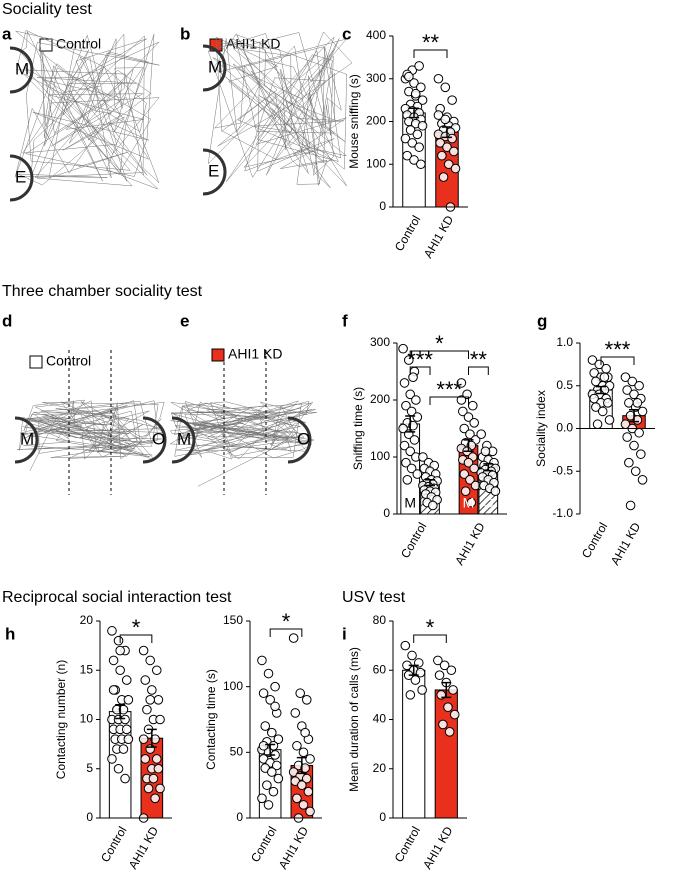 This screenshot has width=675, height=871. What do you see at coordinates (36, 362) in the screenshot?
I see `legend-swatch` at bounding box center [36, 362].